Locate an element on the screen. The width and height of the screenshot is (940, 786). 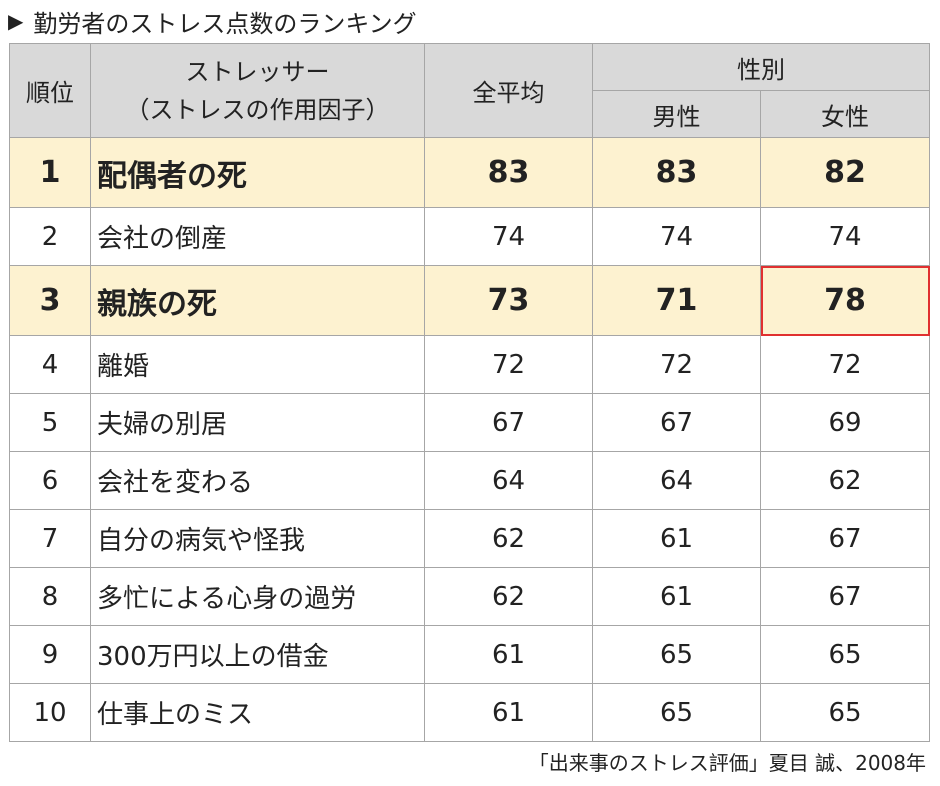
stressor-cell: 会社の倒産 is located at coordinates (257, 236).